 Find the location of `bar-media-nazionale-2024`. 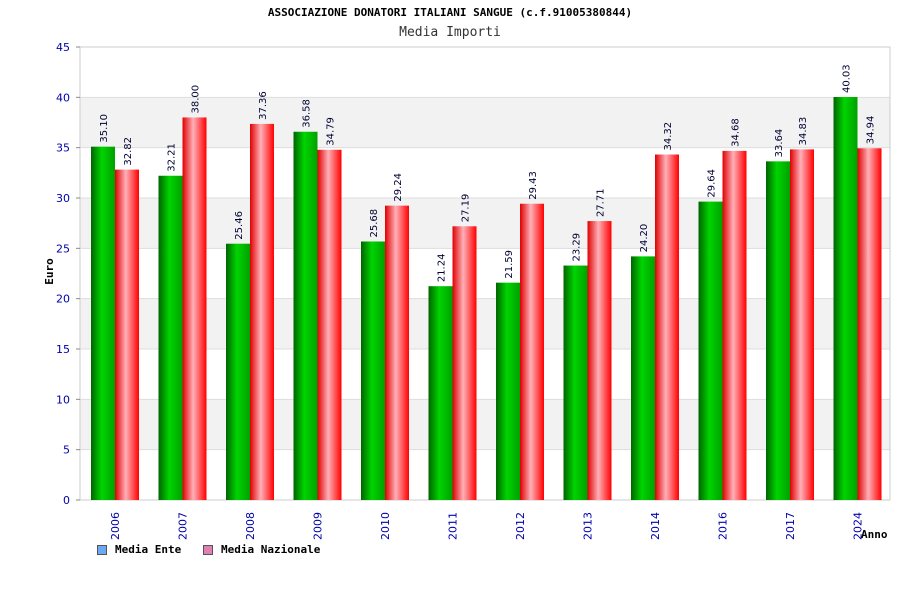

bar-media-nazionale-2024 is located at coordinates (869, 324).